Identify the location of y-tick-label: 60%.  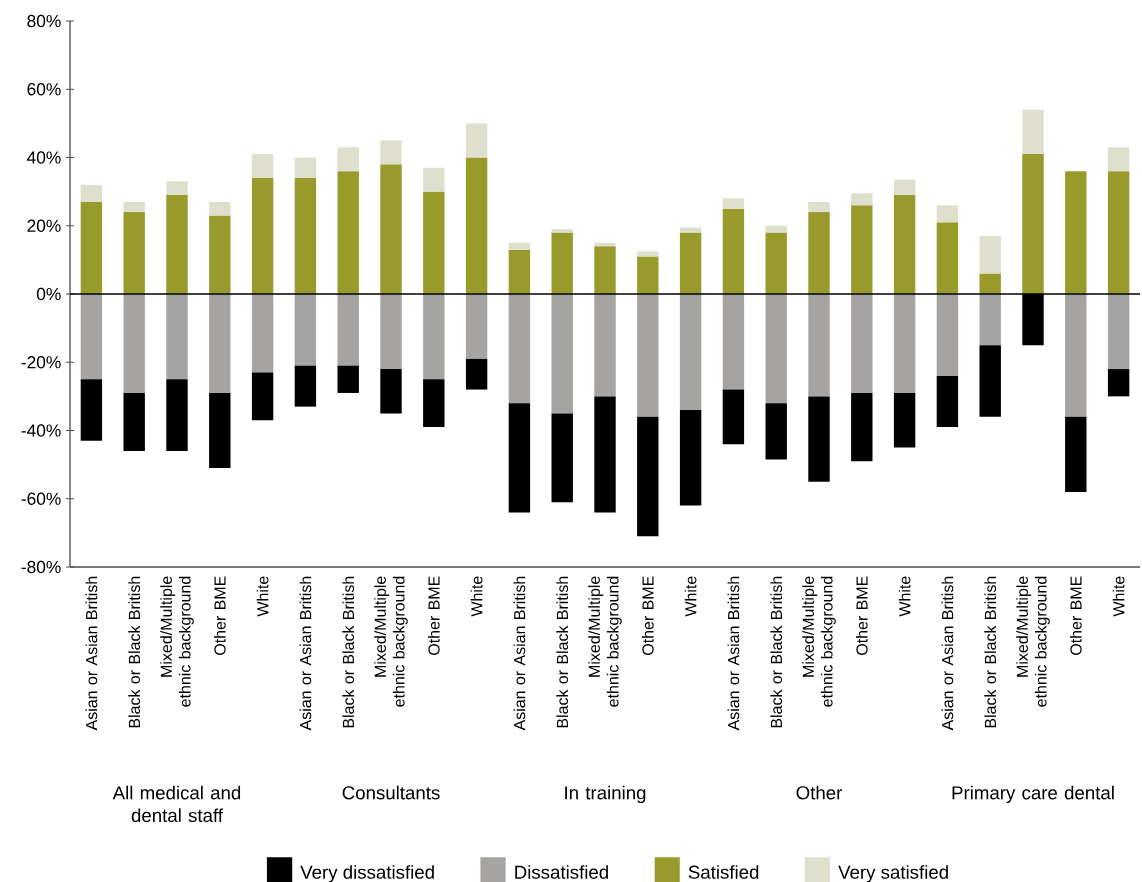
(44, 89).